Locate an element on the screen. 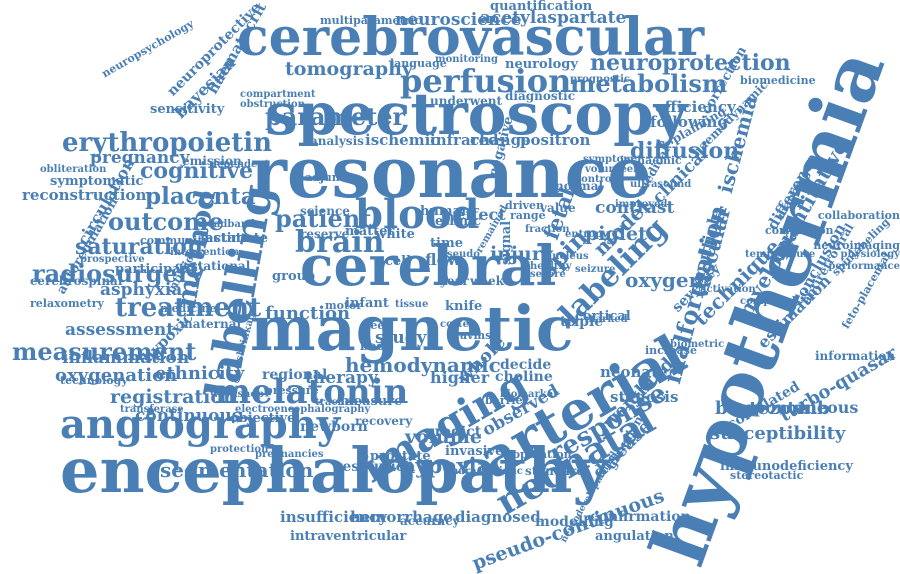 Image resolution: width=900 pixels, height=574 pixels. word-year: year is located at coordinates (454, 281).